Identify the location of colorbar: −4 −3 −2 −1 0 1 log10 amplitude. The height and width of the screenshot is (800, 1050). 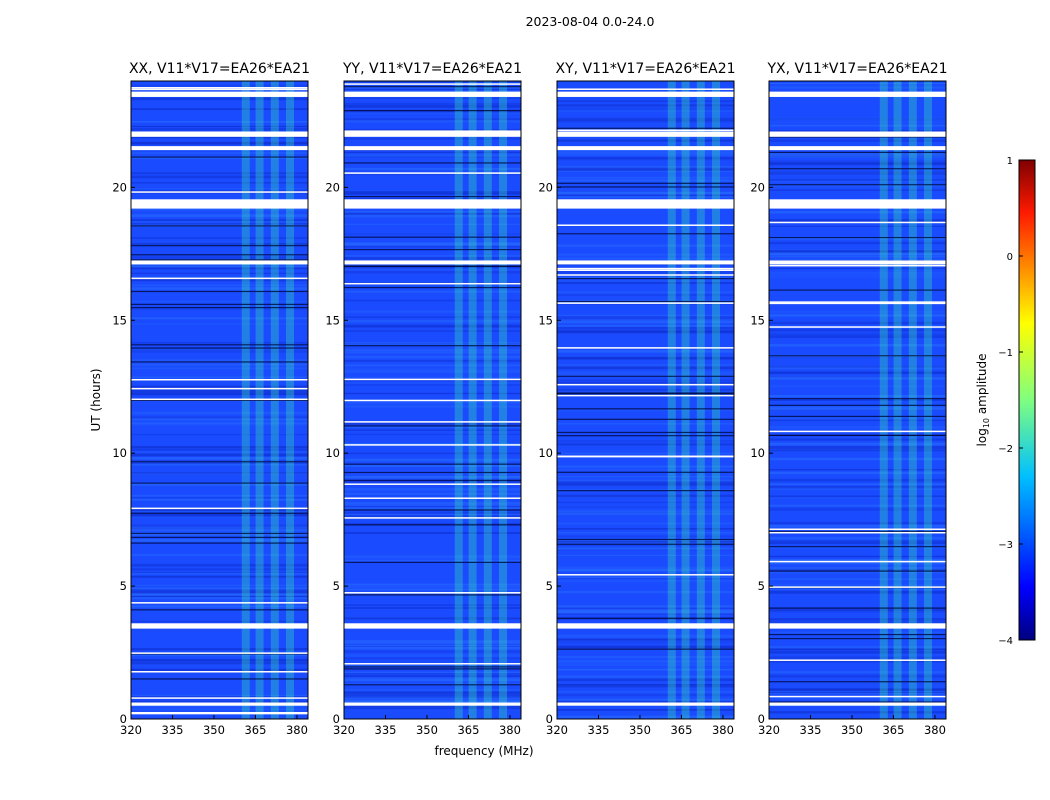
(1005, 401).